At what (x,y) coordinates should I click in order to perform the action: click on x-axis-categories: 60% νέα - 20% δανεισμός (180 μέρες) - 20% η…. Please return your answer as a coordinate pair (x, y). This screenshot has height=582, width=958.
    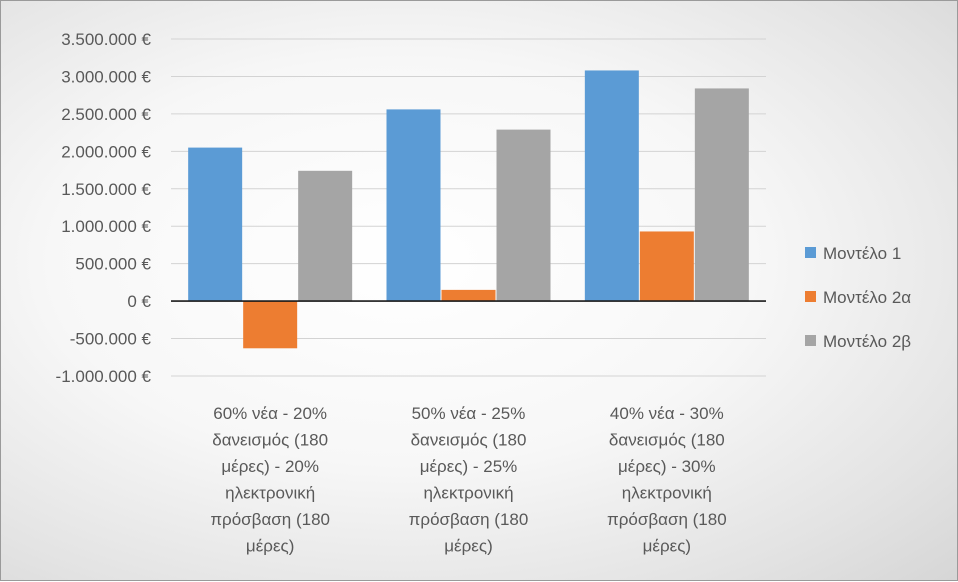
    Looking at the image, I should click on (468, 480).